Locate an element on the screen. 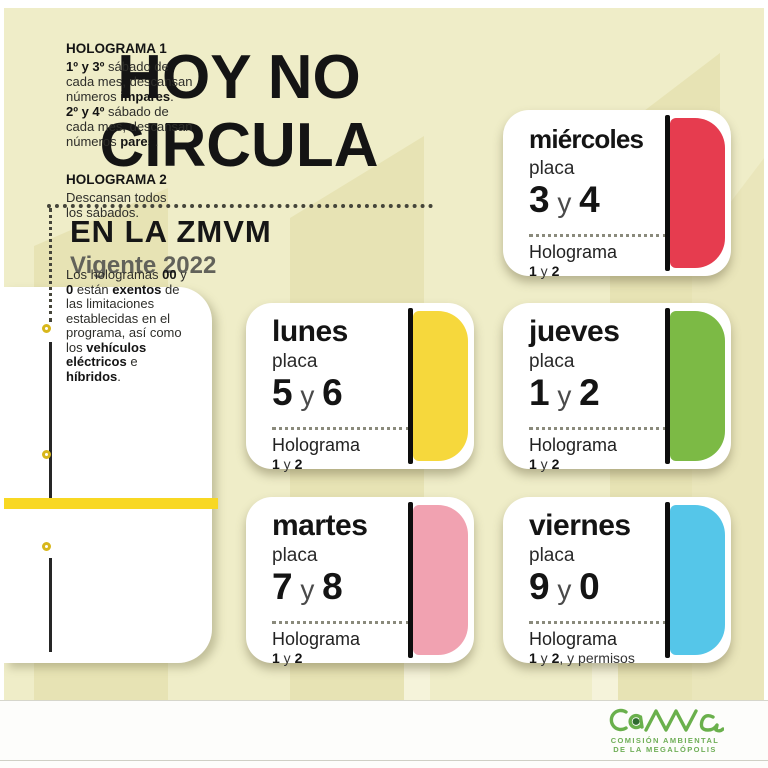 This screenshot has height=768, width=768. holograma-1-heading: HOLOGRAMA 1 is located at coordinates (116, 48).